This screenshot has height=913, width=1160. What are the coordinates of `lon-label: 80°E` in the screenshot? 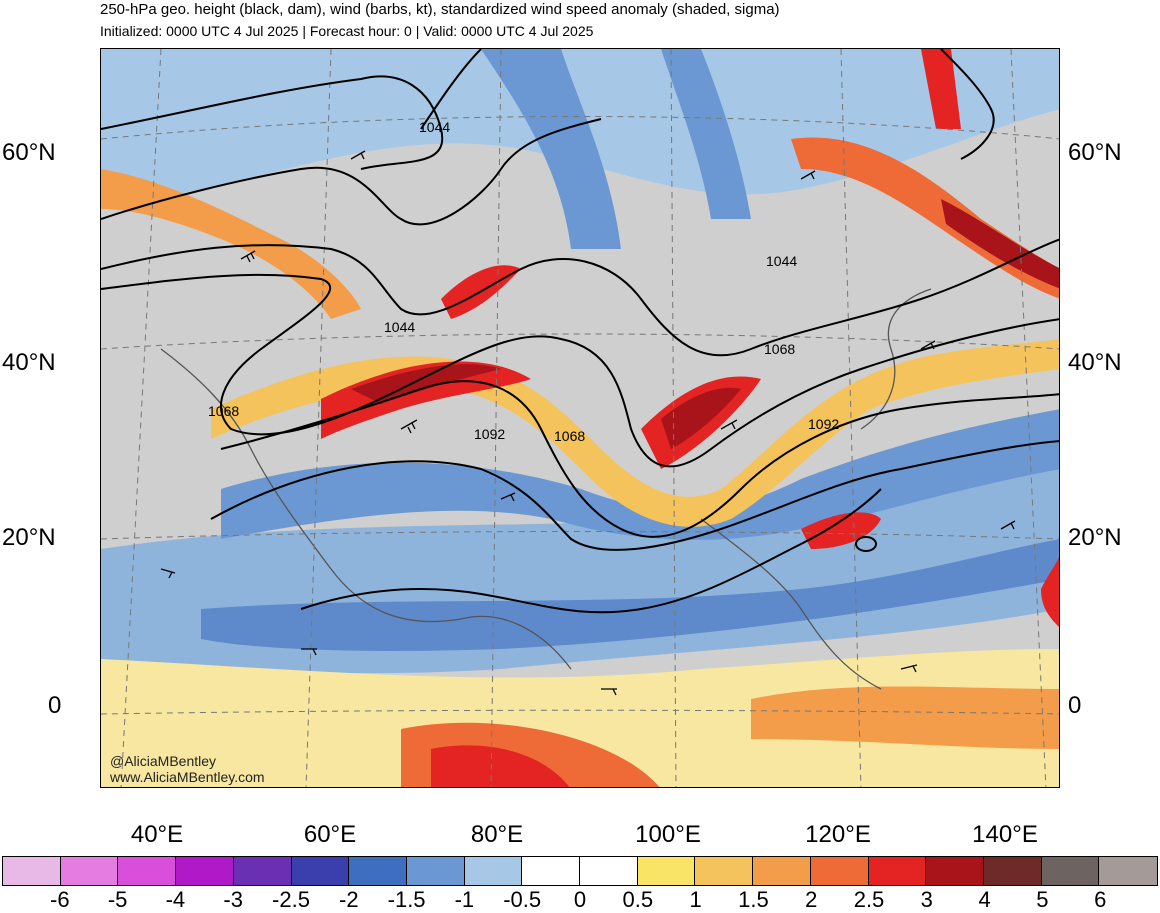 It's located at (497, 834).